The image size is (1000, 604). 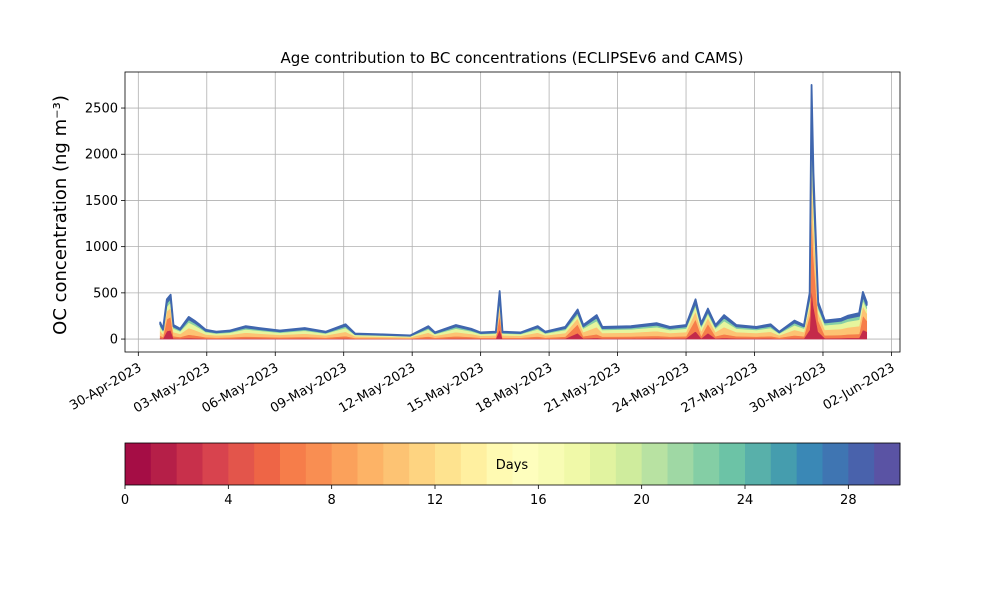 What do you see at coordinates (538, 500) in the screenshot?
I see `colorbar-tick-label: 16` at bounding box center [538, 500].